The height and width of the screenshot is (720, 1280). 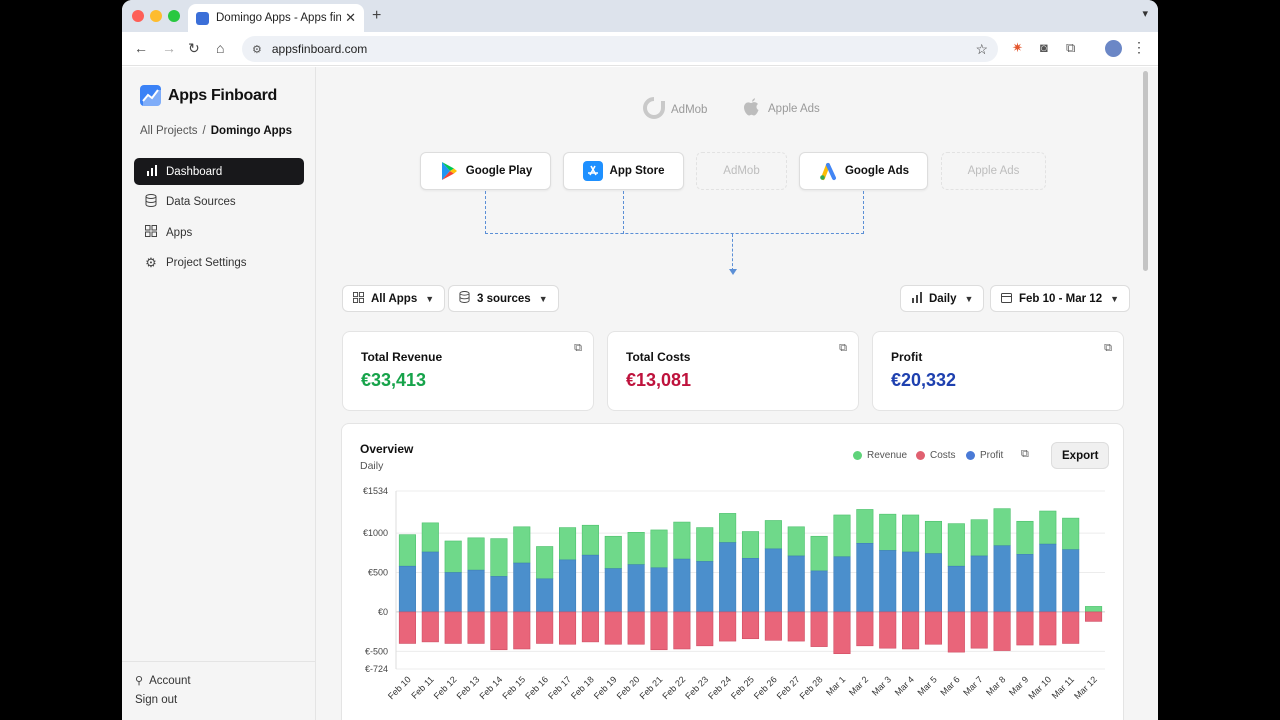 I want to click on reload-icon: ↻, so click(x=194, y=48).